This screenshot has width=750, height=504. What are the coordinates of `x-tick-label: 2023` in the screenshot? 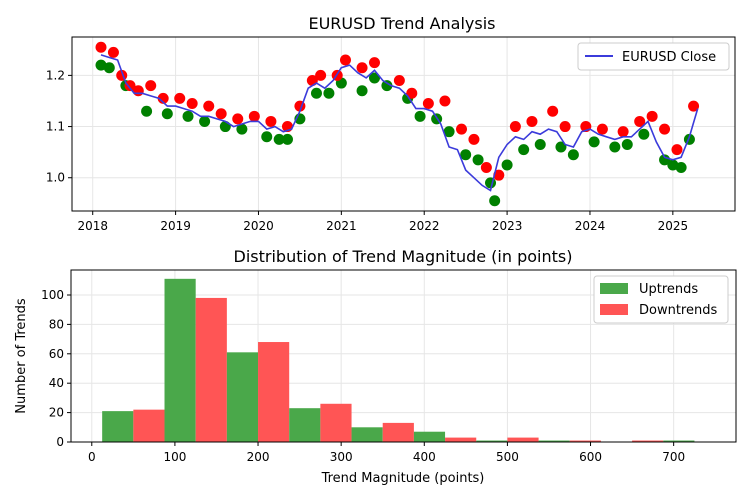 It's located at (507, 226).